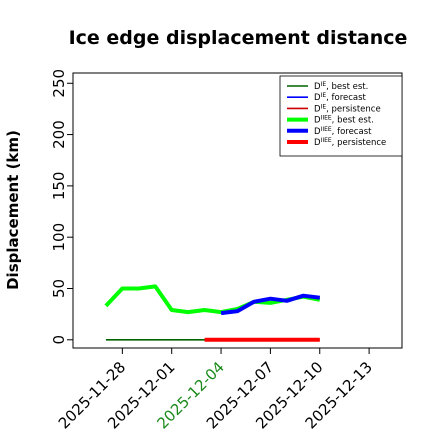 Image resolution: width=440 pixels, height=440 pixels. Describe the element at coordinates (13, 210) in the screenshot. I see `y-axis-label: Displacement (km)` at that location.